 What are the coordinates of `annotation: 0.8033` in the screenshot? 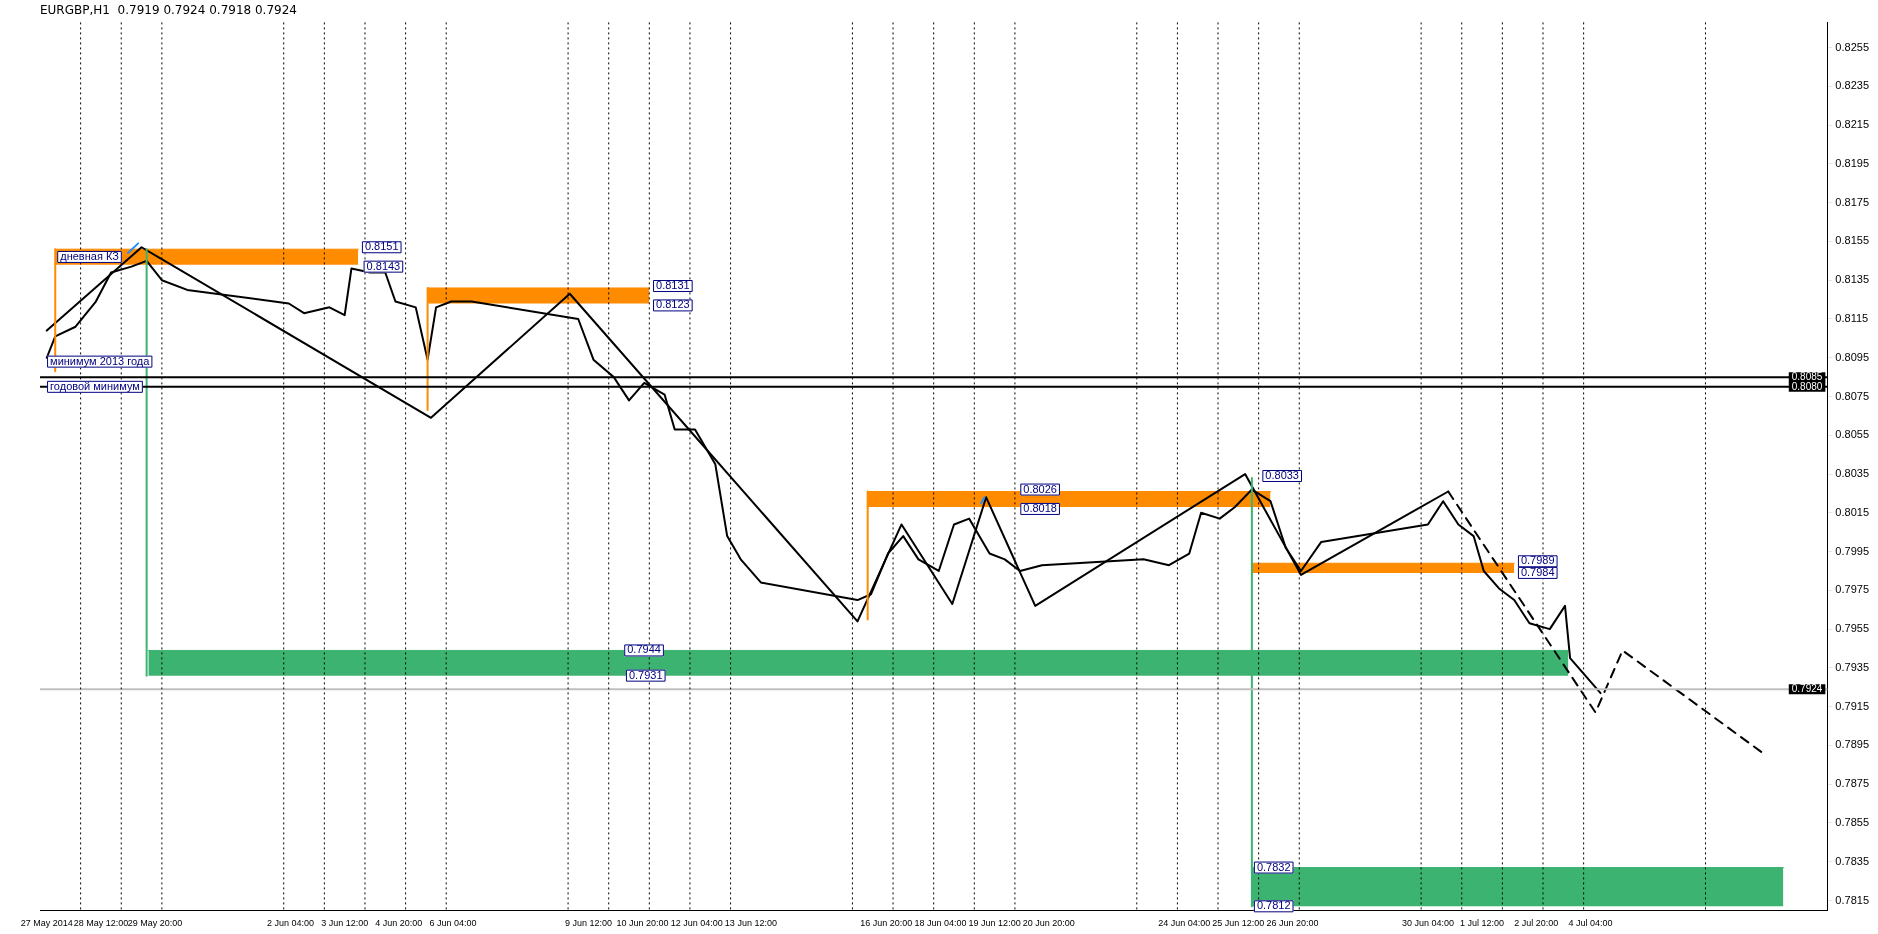 It's located at (1282, 475).